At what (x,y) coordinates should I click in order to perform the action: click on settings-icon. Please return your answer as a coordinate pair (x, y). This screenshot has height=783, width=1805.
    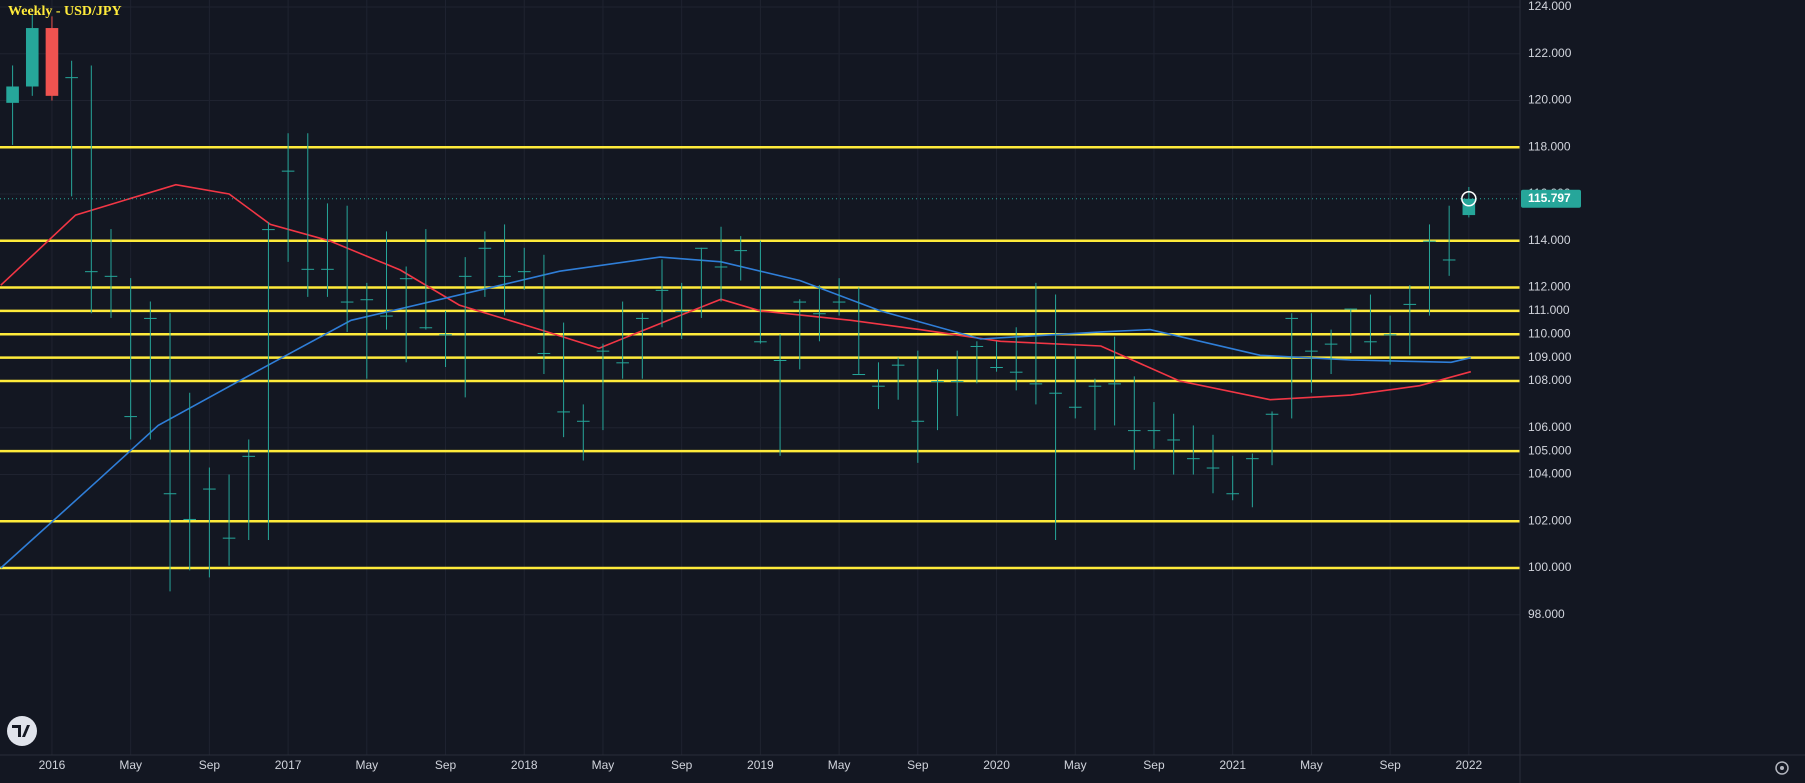
    Looking at the image, I should click on (1782, 768).